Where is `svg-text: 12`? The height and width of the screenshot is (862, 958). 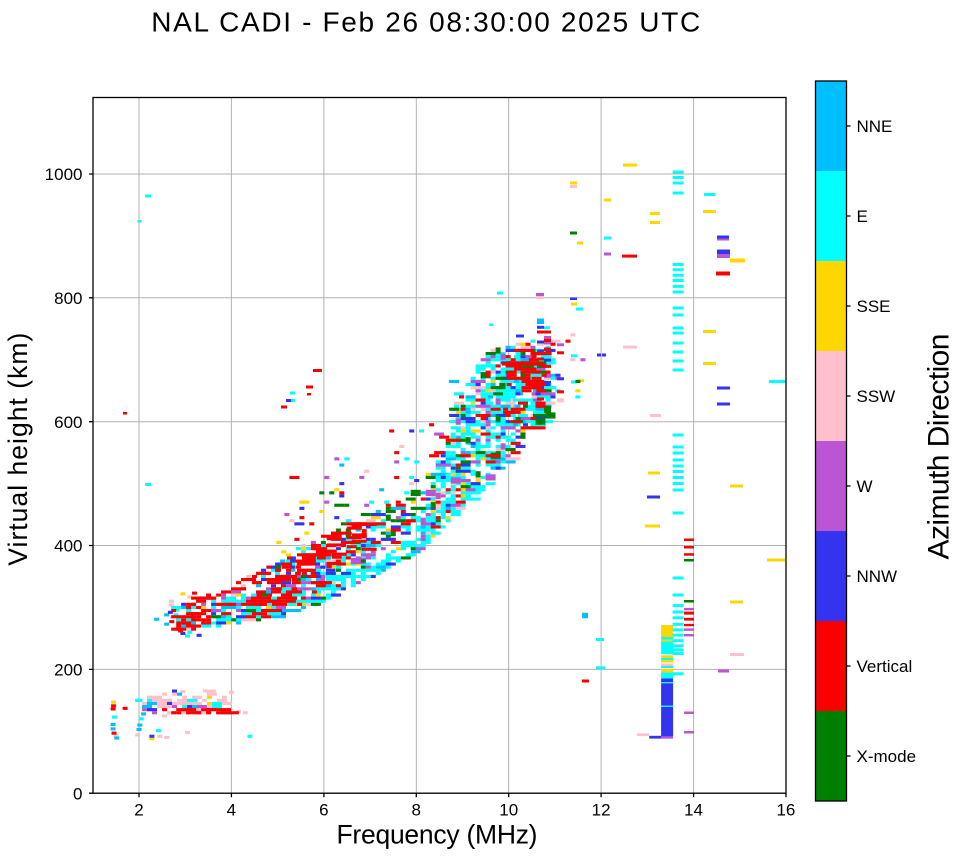 svg-text: 12 is located at coordinates (601, 810).